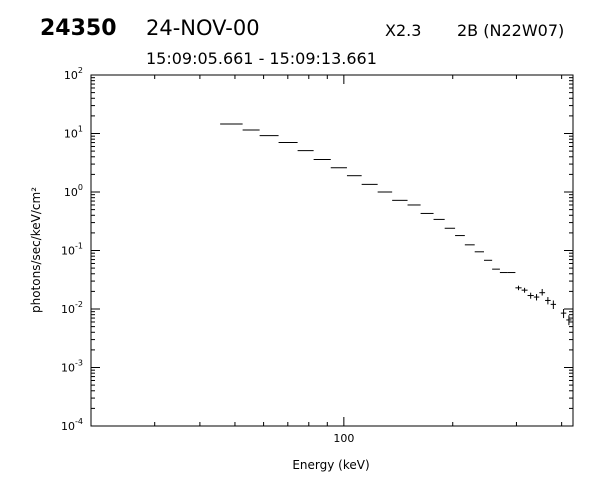  I want to click on y-tick-label: 10¹, so click(73, 133).